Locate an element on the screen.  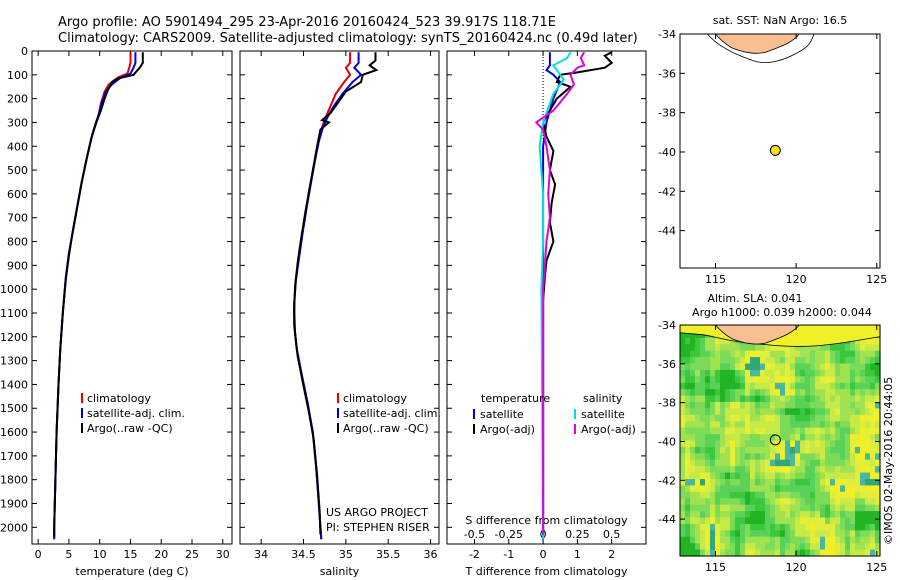
depth-tick-label: 1700 is located at coordinates (14, 456).